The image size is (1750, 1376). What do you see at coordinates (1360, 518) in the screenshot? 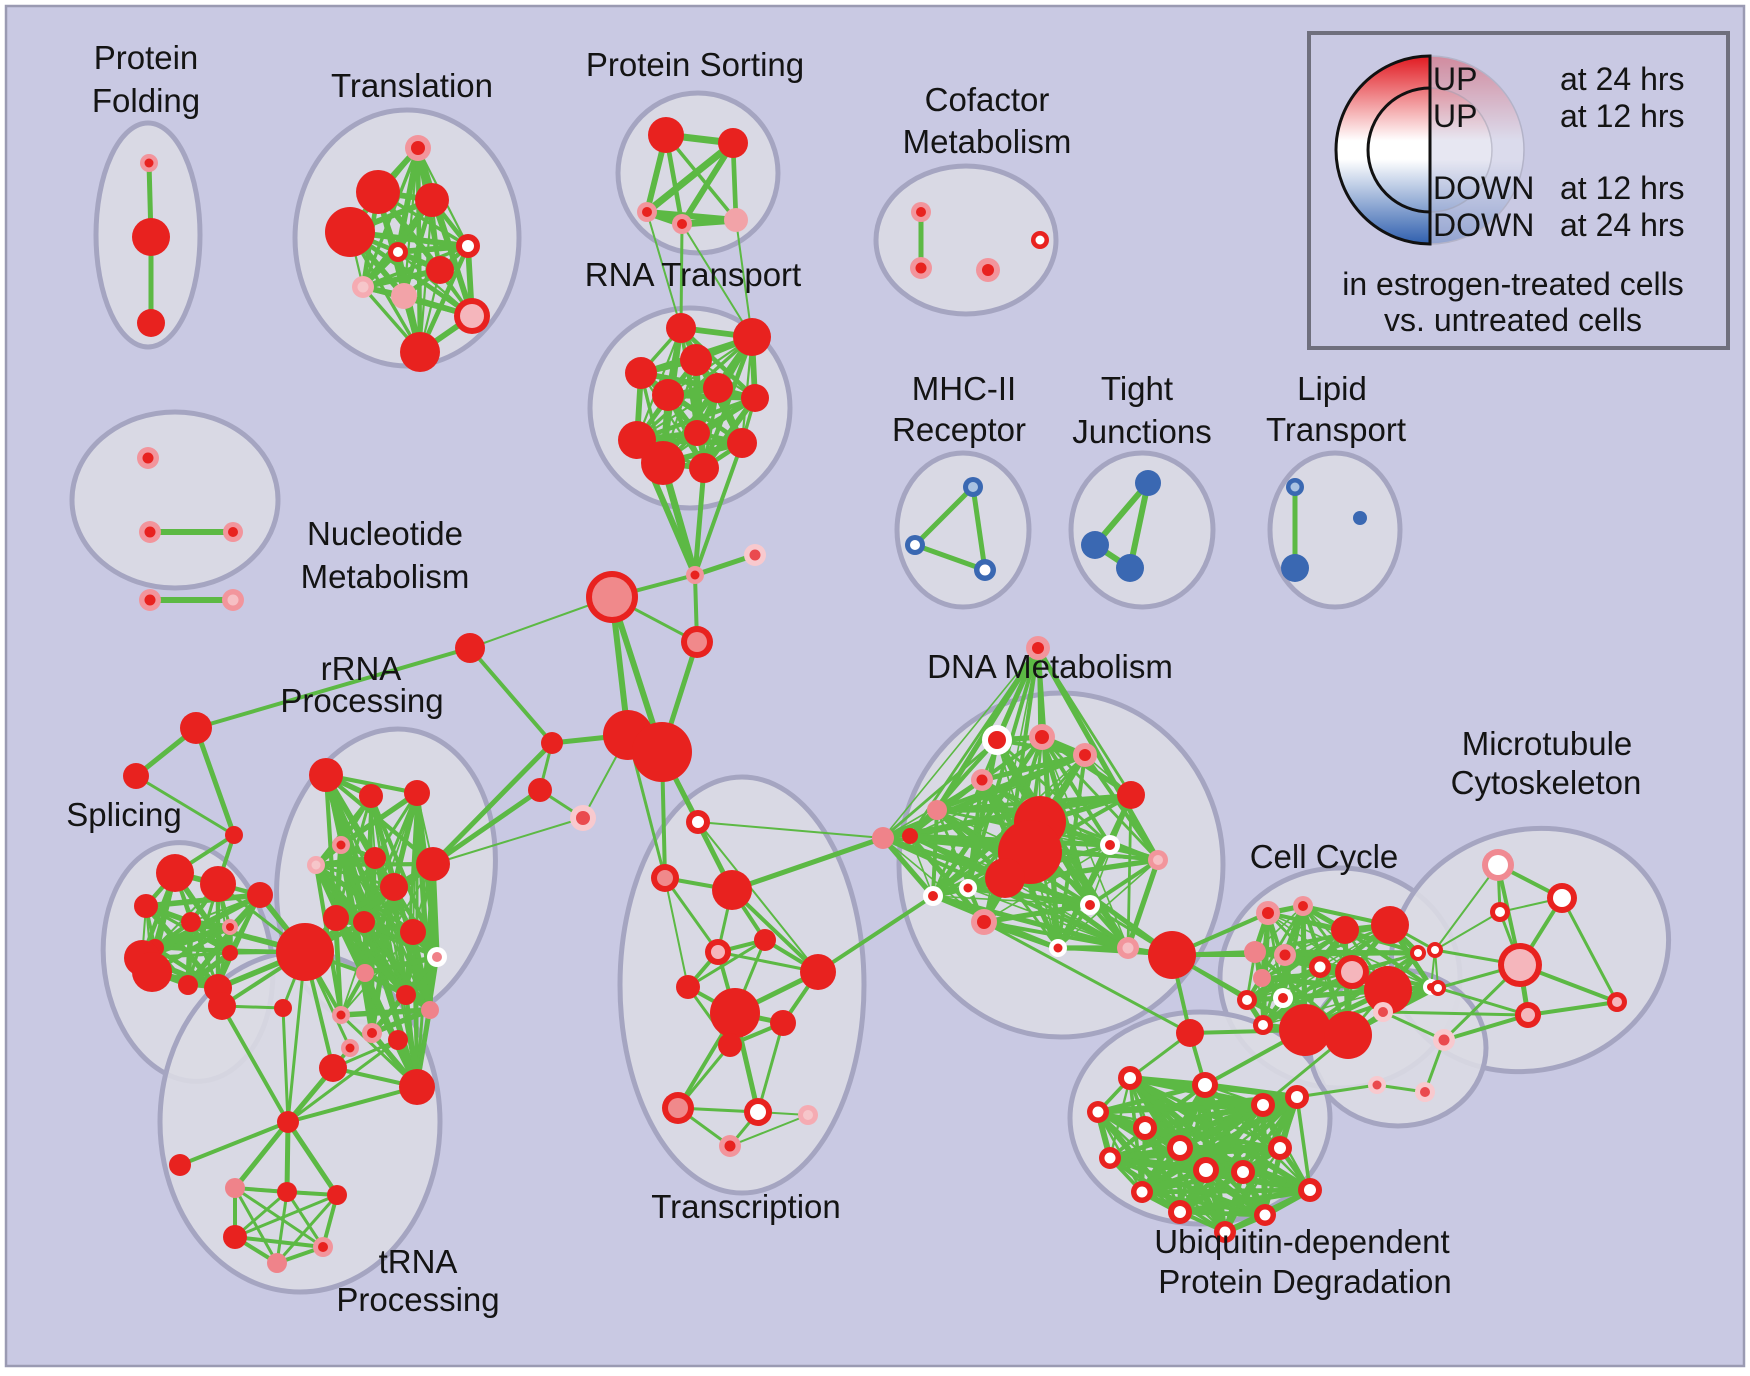
I see `lipid-transport-node-blue` at bounding box center [1360, 518].